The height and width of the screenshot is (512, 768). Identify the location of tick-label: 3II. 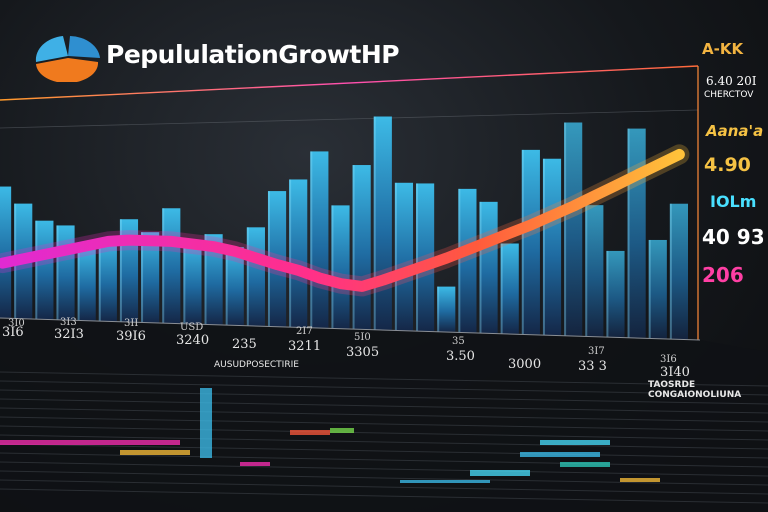
(131, 323).